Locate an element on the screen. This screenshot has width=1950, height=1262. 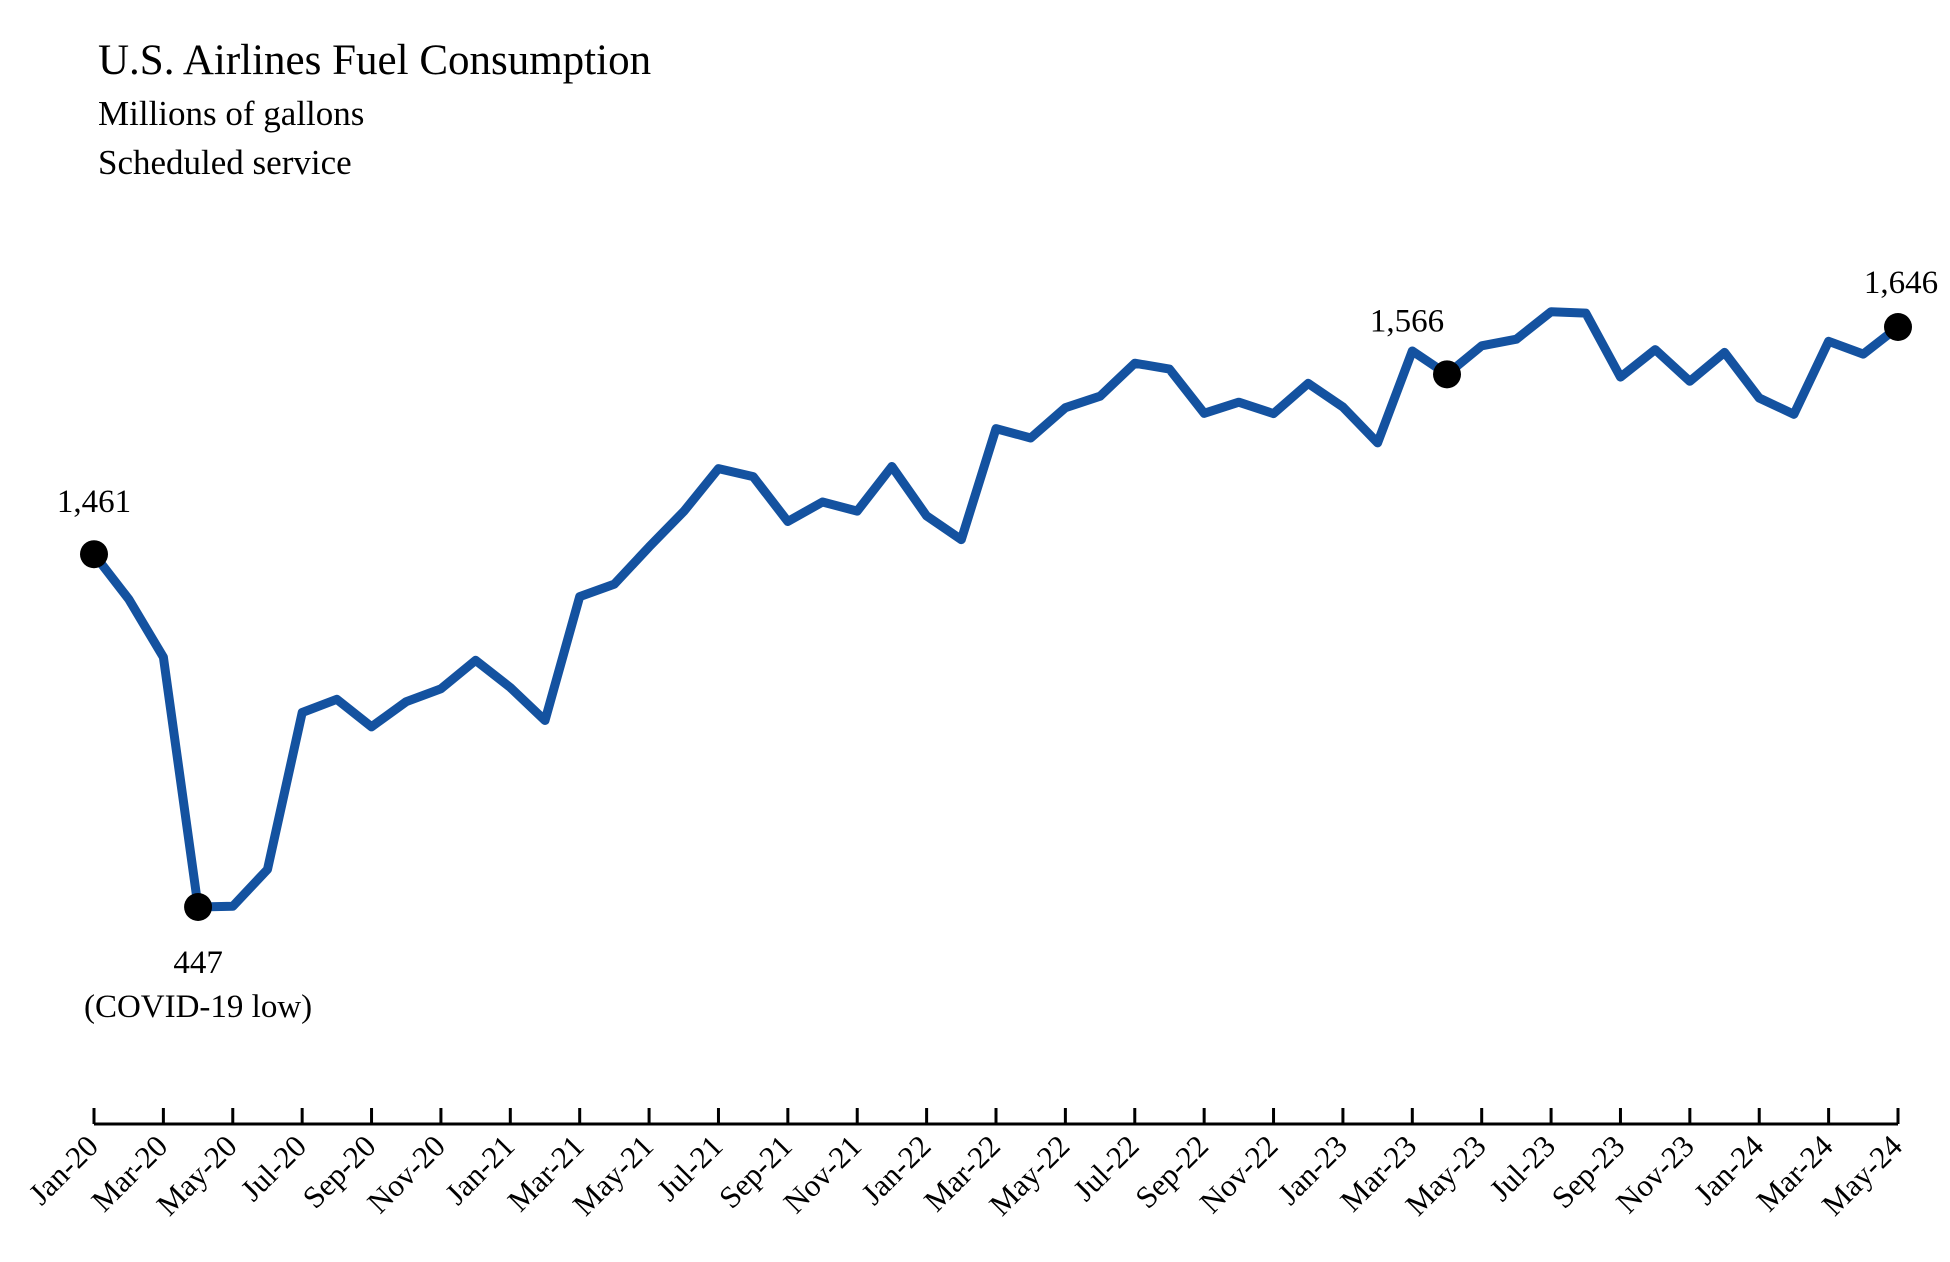
value-annotation: 1,461 is located at coordinates (94, 502).